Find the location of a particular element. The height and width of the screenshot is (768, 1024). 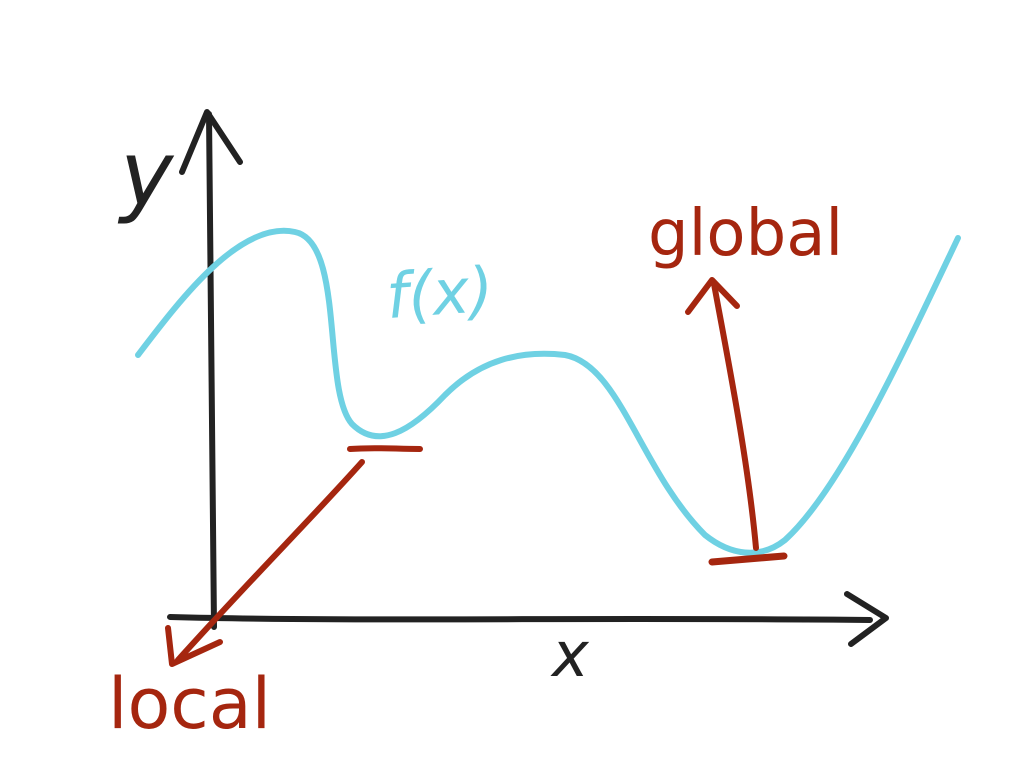

local-minimum-marker is located at coordinates (385, 448).